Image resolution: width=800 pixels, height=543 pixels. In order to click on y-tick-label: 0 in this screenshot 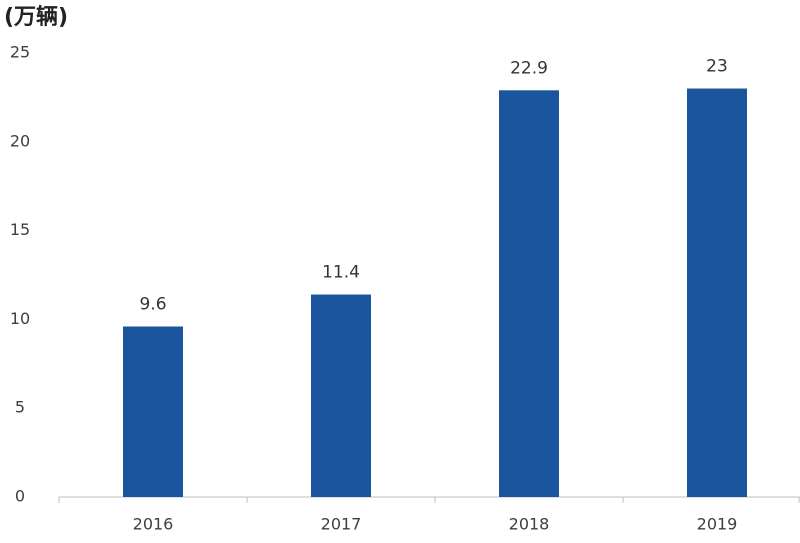, I will do `click(20, 496)`.